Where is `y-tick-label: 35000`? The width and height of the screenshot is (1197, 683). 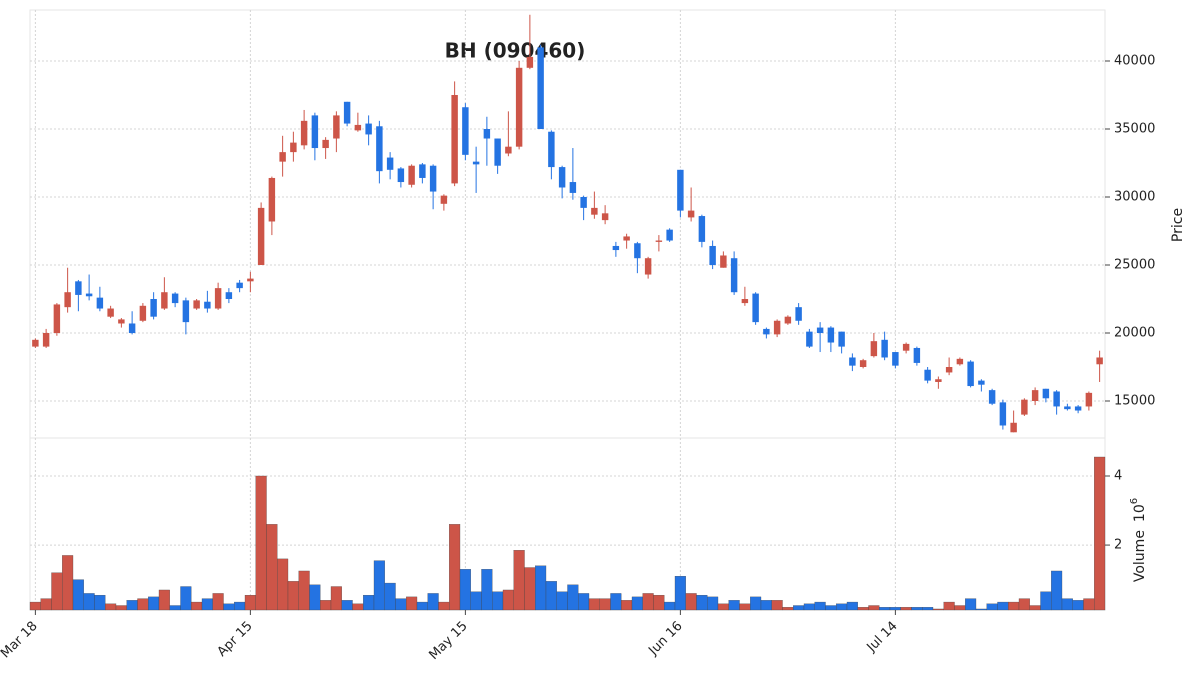
y-tick-label: 35000 is located at coordinates (1134, 129).